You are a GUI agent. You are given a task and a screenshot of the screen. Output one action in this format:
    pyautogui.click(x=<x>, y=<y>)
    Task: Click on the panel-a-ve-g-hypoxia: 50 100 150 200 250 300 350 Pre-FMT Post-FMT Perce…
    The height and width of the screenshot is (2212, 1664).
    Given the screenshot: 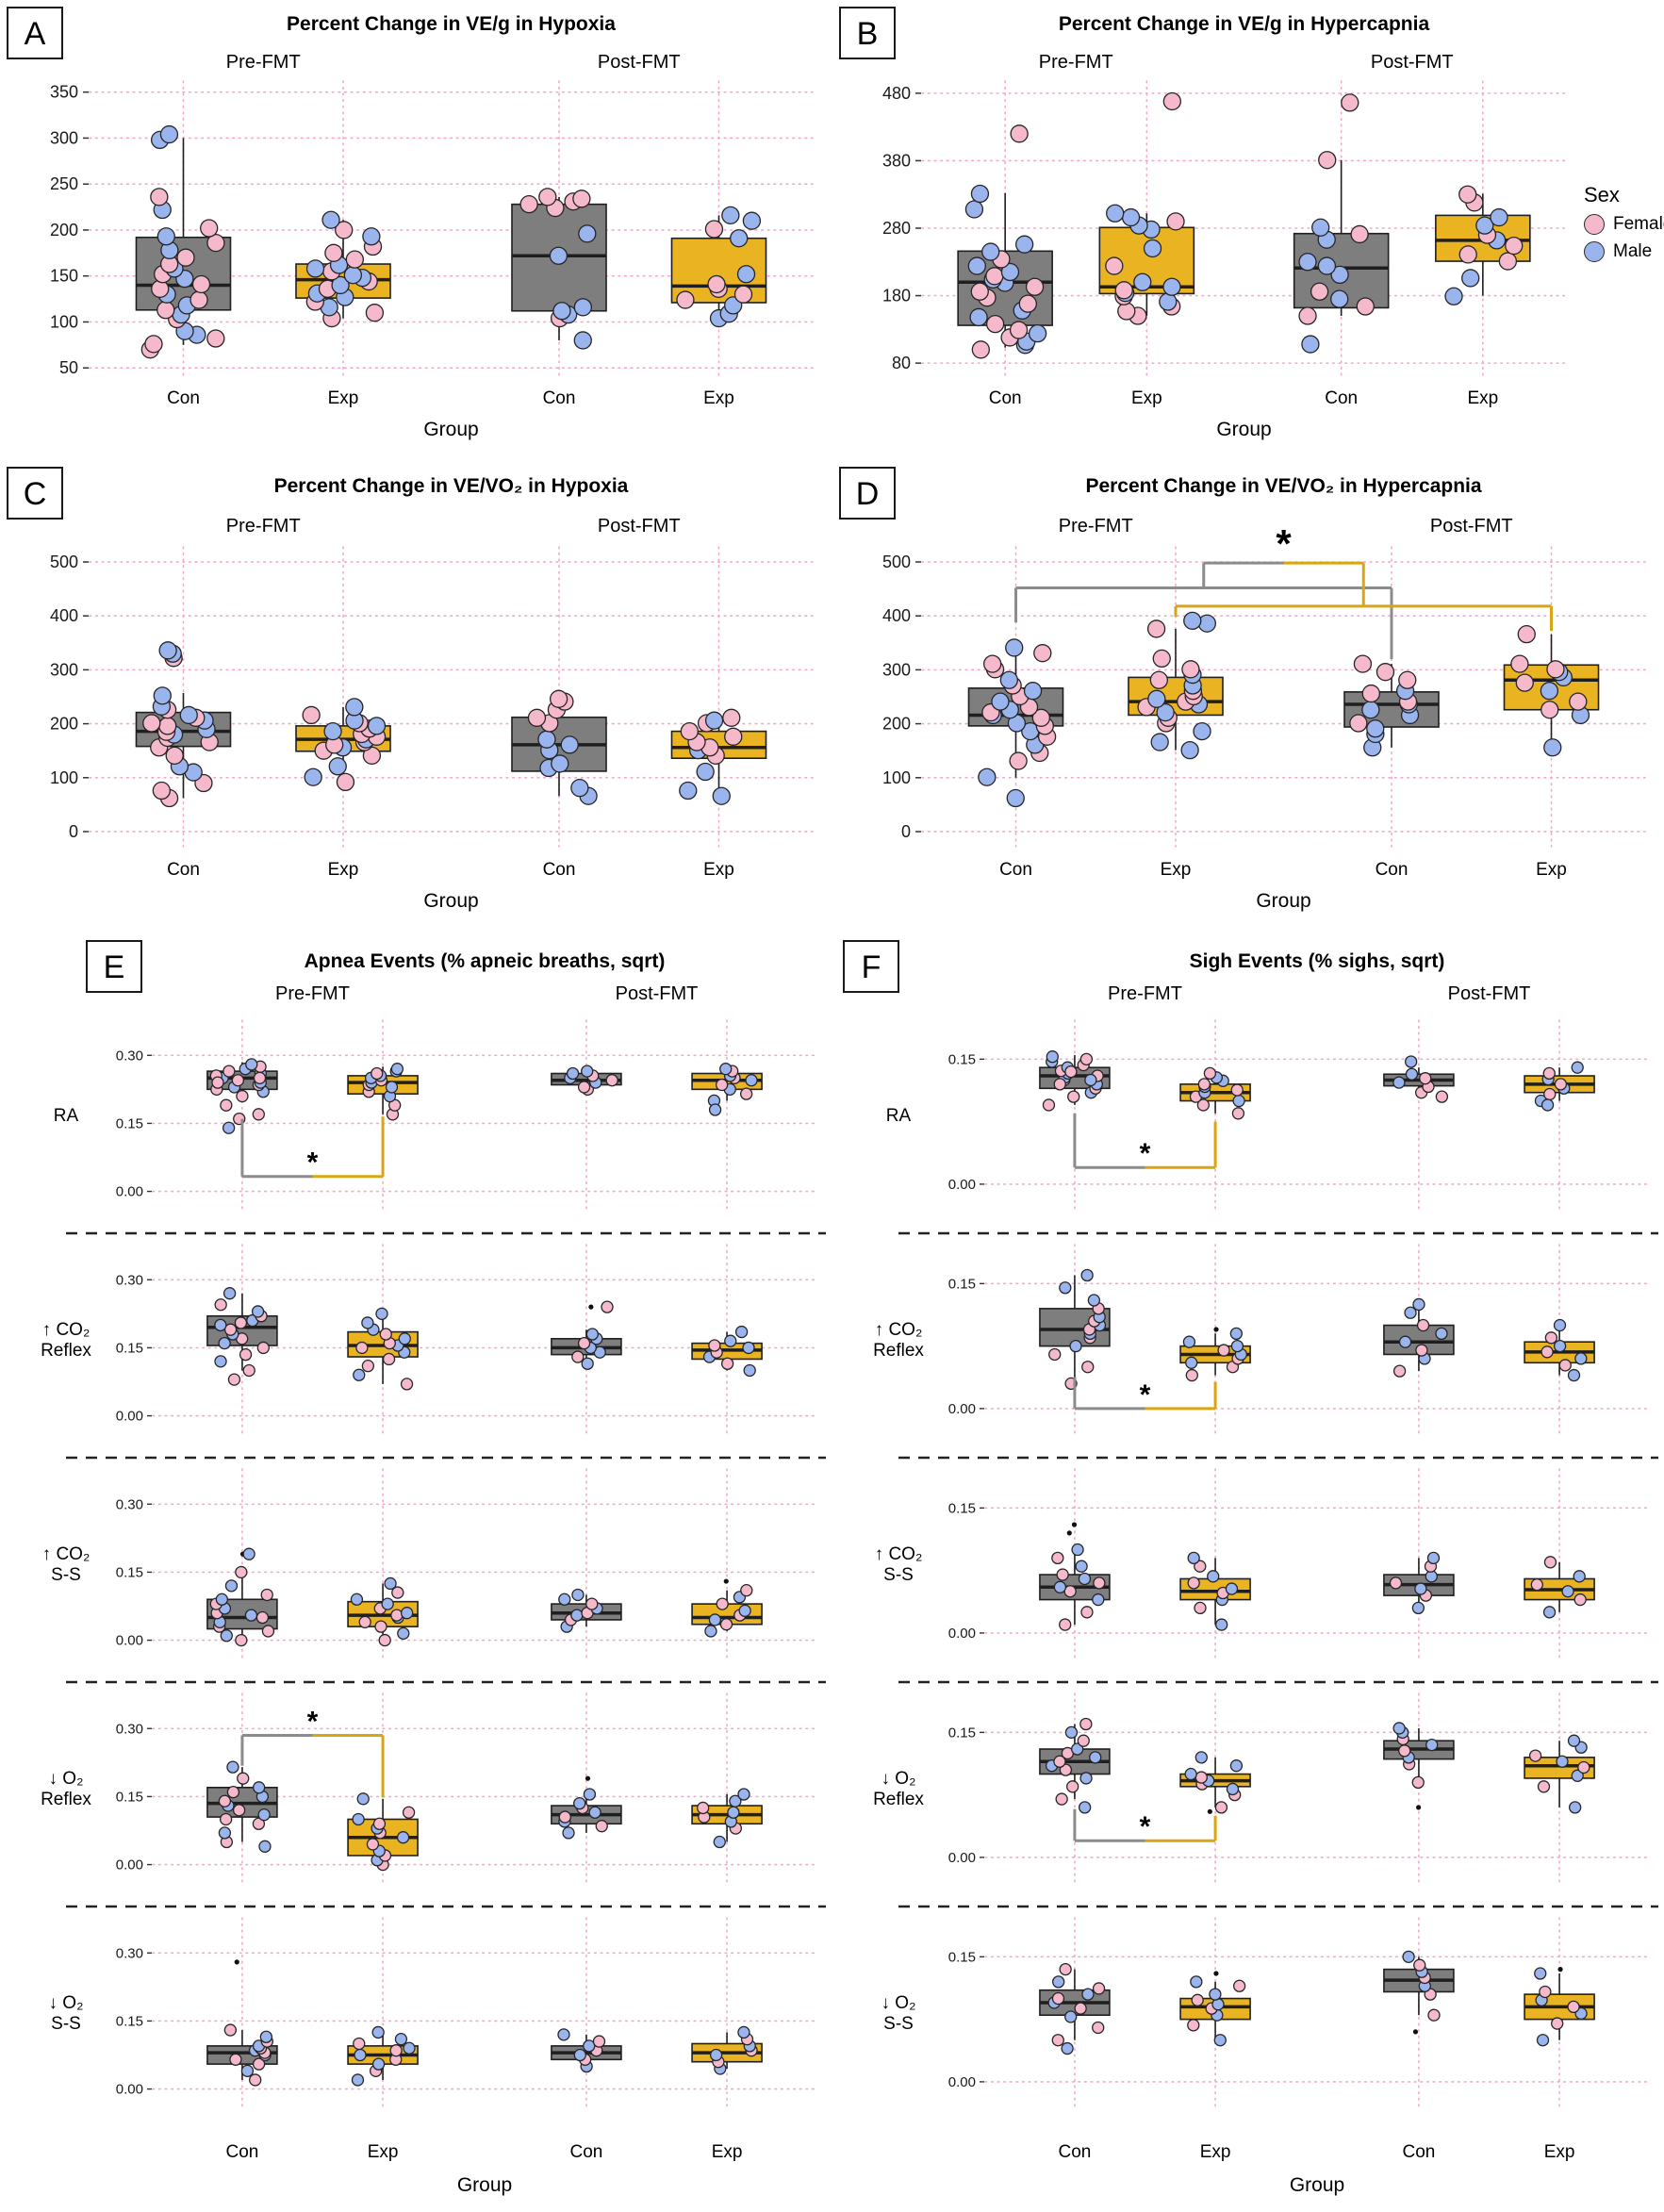 What is the action you would take?
    pyautogui.click(x=416, y=230)
    